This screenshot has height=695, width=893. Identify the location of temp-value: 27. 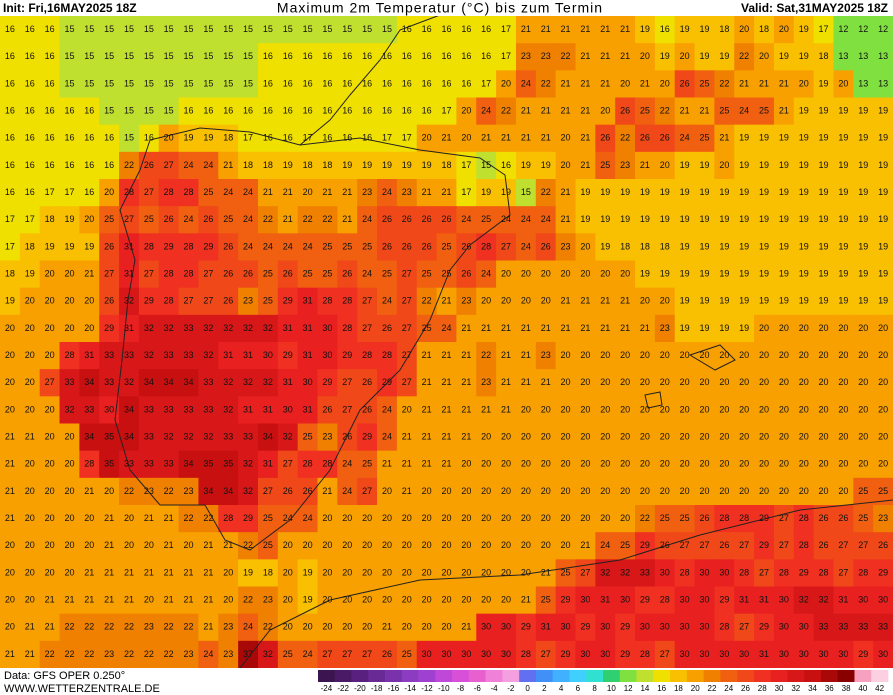
(149, 273).